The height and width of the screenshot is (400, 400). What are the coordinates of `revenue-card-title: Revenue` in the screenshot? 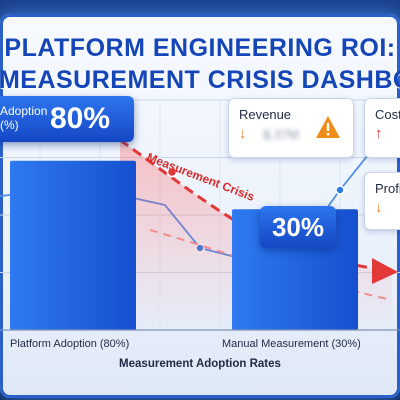 It's located at (265, 114).